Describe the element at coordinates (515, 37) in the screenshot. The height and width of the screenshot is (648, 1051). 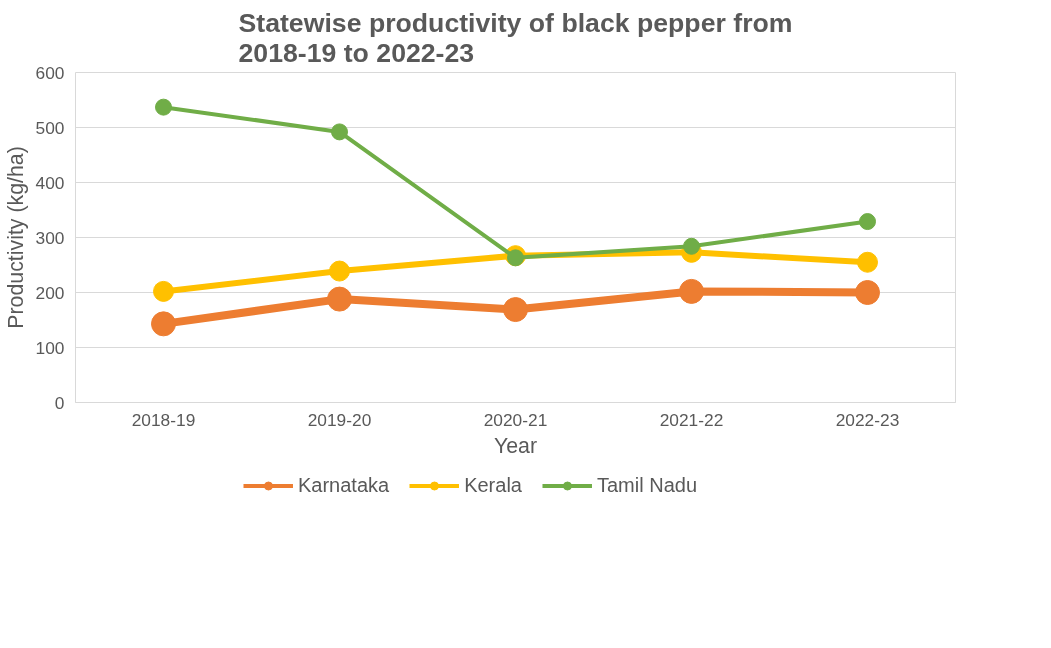
I see `chart-title: Statewise productivity of black pepper from 2018-19 to 2022-23` at that location.